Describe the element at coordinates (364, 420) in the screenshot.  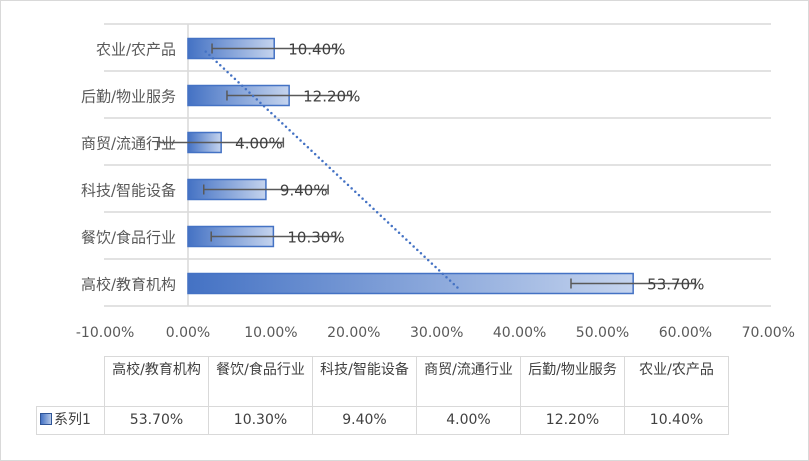
I see `table-value-cell: 9.40%` at that location.